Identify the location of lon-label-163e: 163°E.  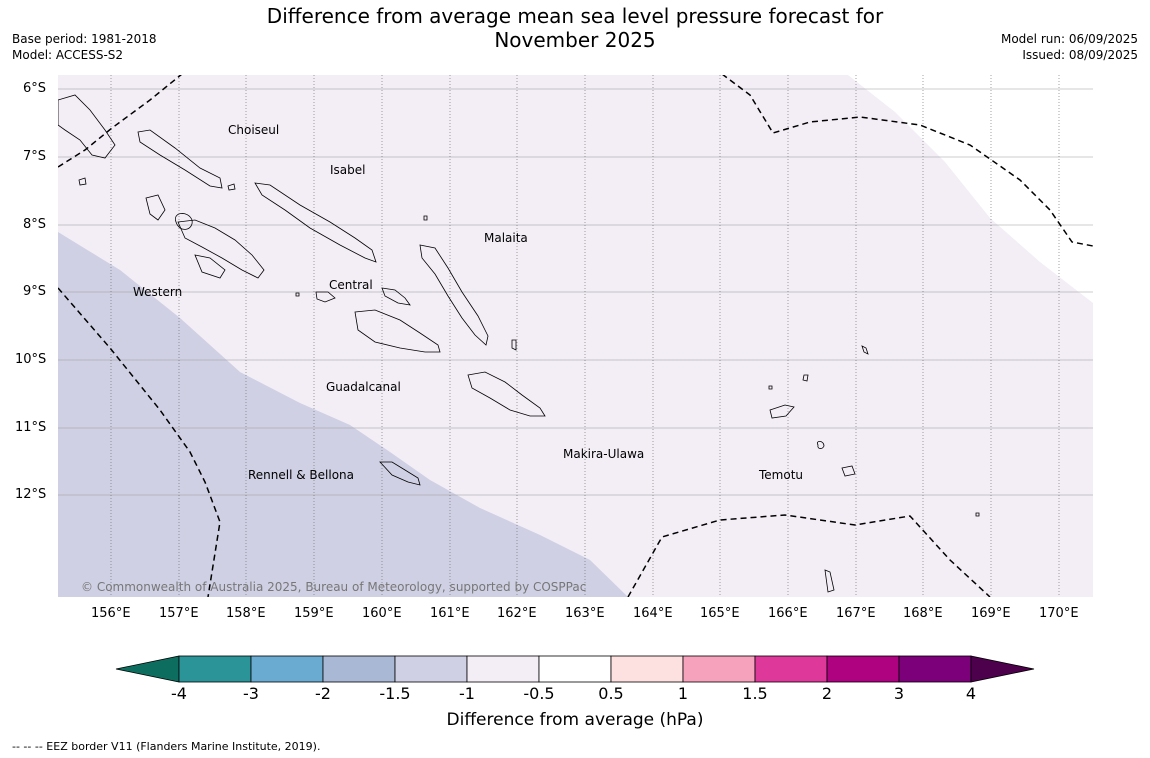
(585, 613).